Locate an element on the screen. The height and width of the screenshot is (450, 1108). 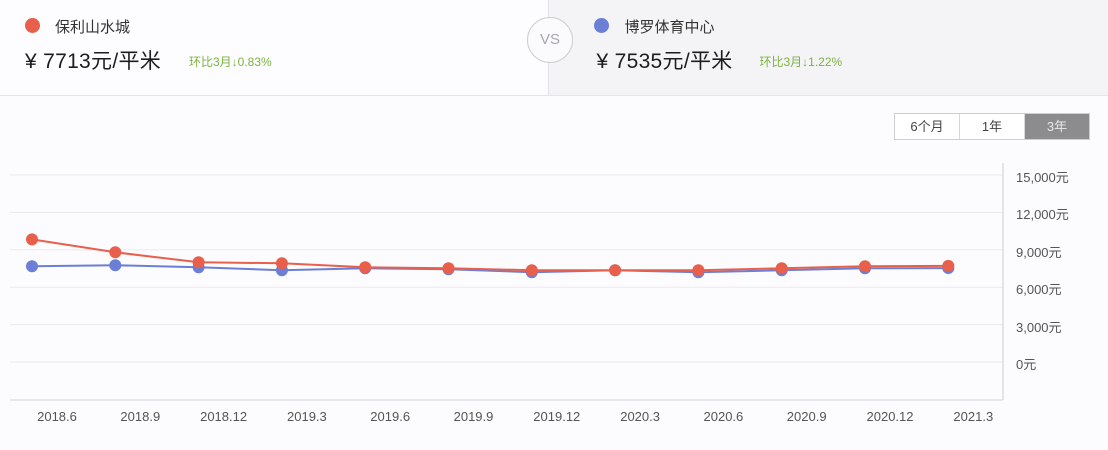
compare-panel-left: 保利山水城 ¥ 7713元/平米 环比3月↓0.83% is located at coordinates (274, 47).